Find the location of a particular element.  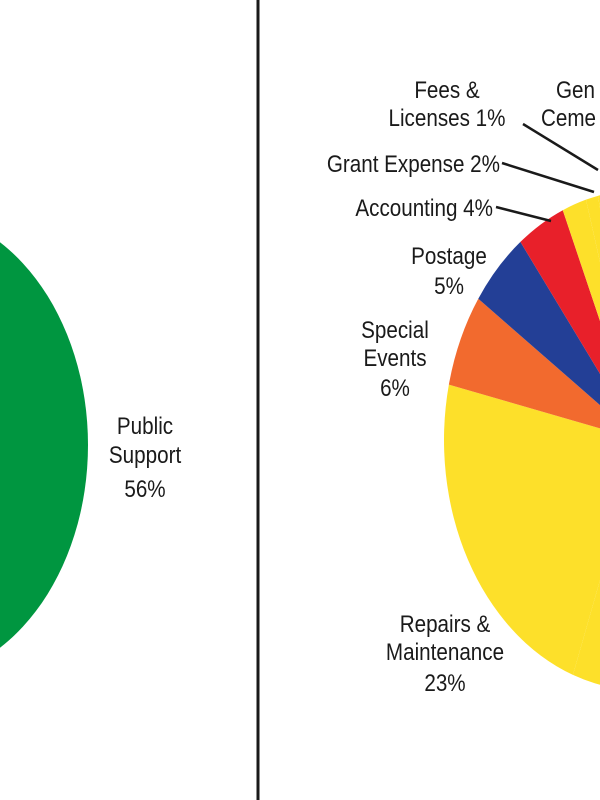

pie-slice-fees-licenses is located at coordinates (592, 229).